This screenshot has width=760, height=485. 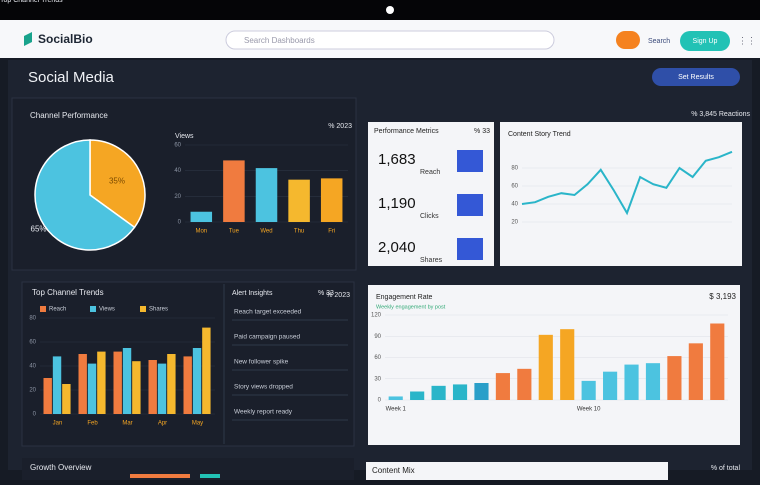 I want to click on legend-swatch, so click(x=143, y=309).